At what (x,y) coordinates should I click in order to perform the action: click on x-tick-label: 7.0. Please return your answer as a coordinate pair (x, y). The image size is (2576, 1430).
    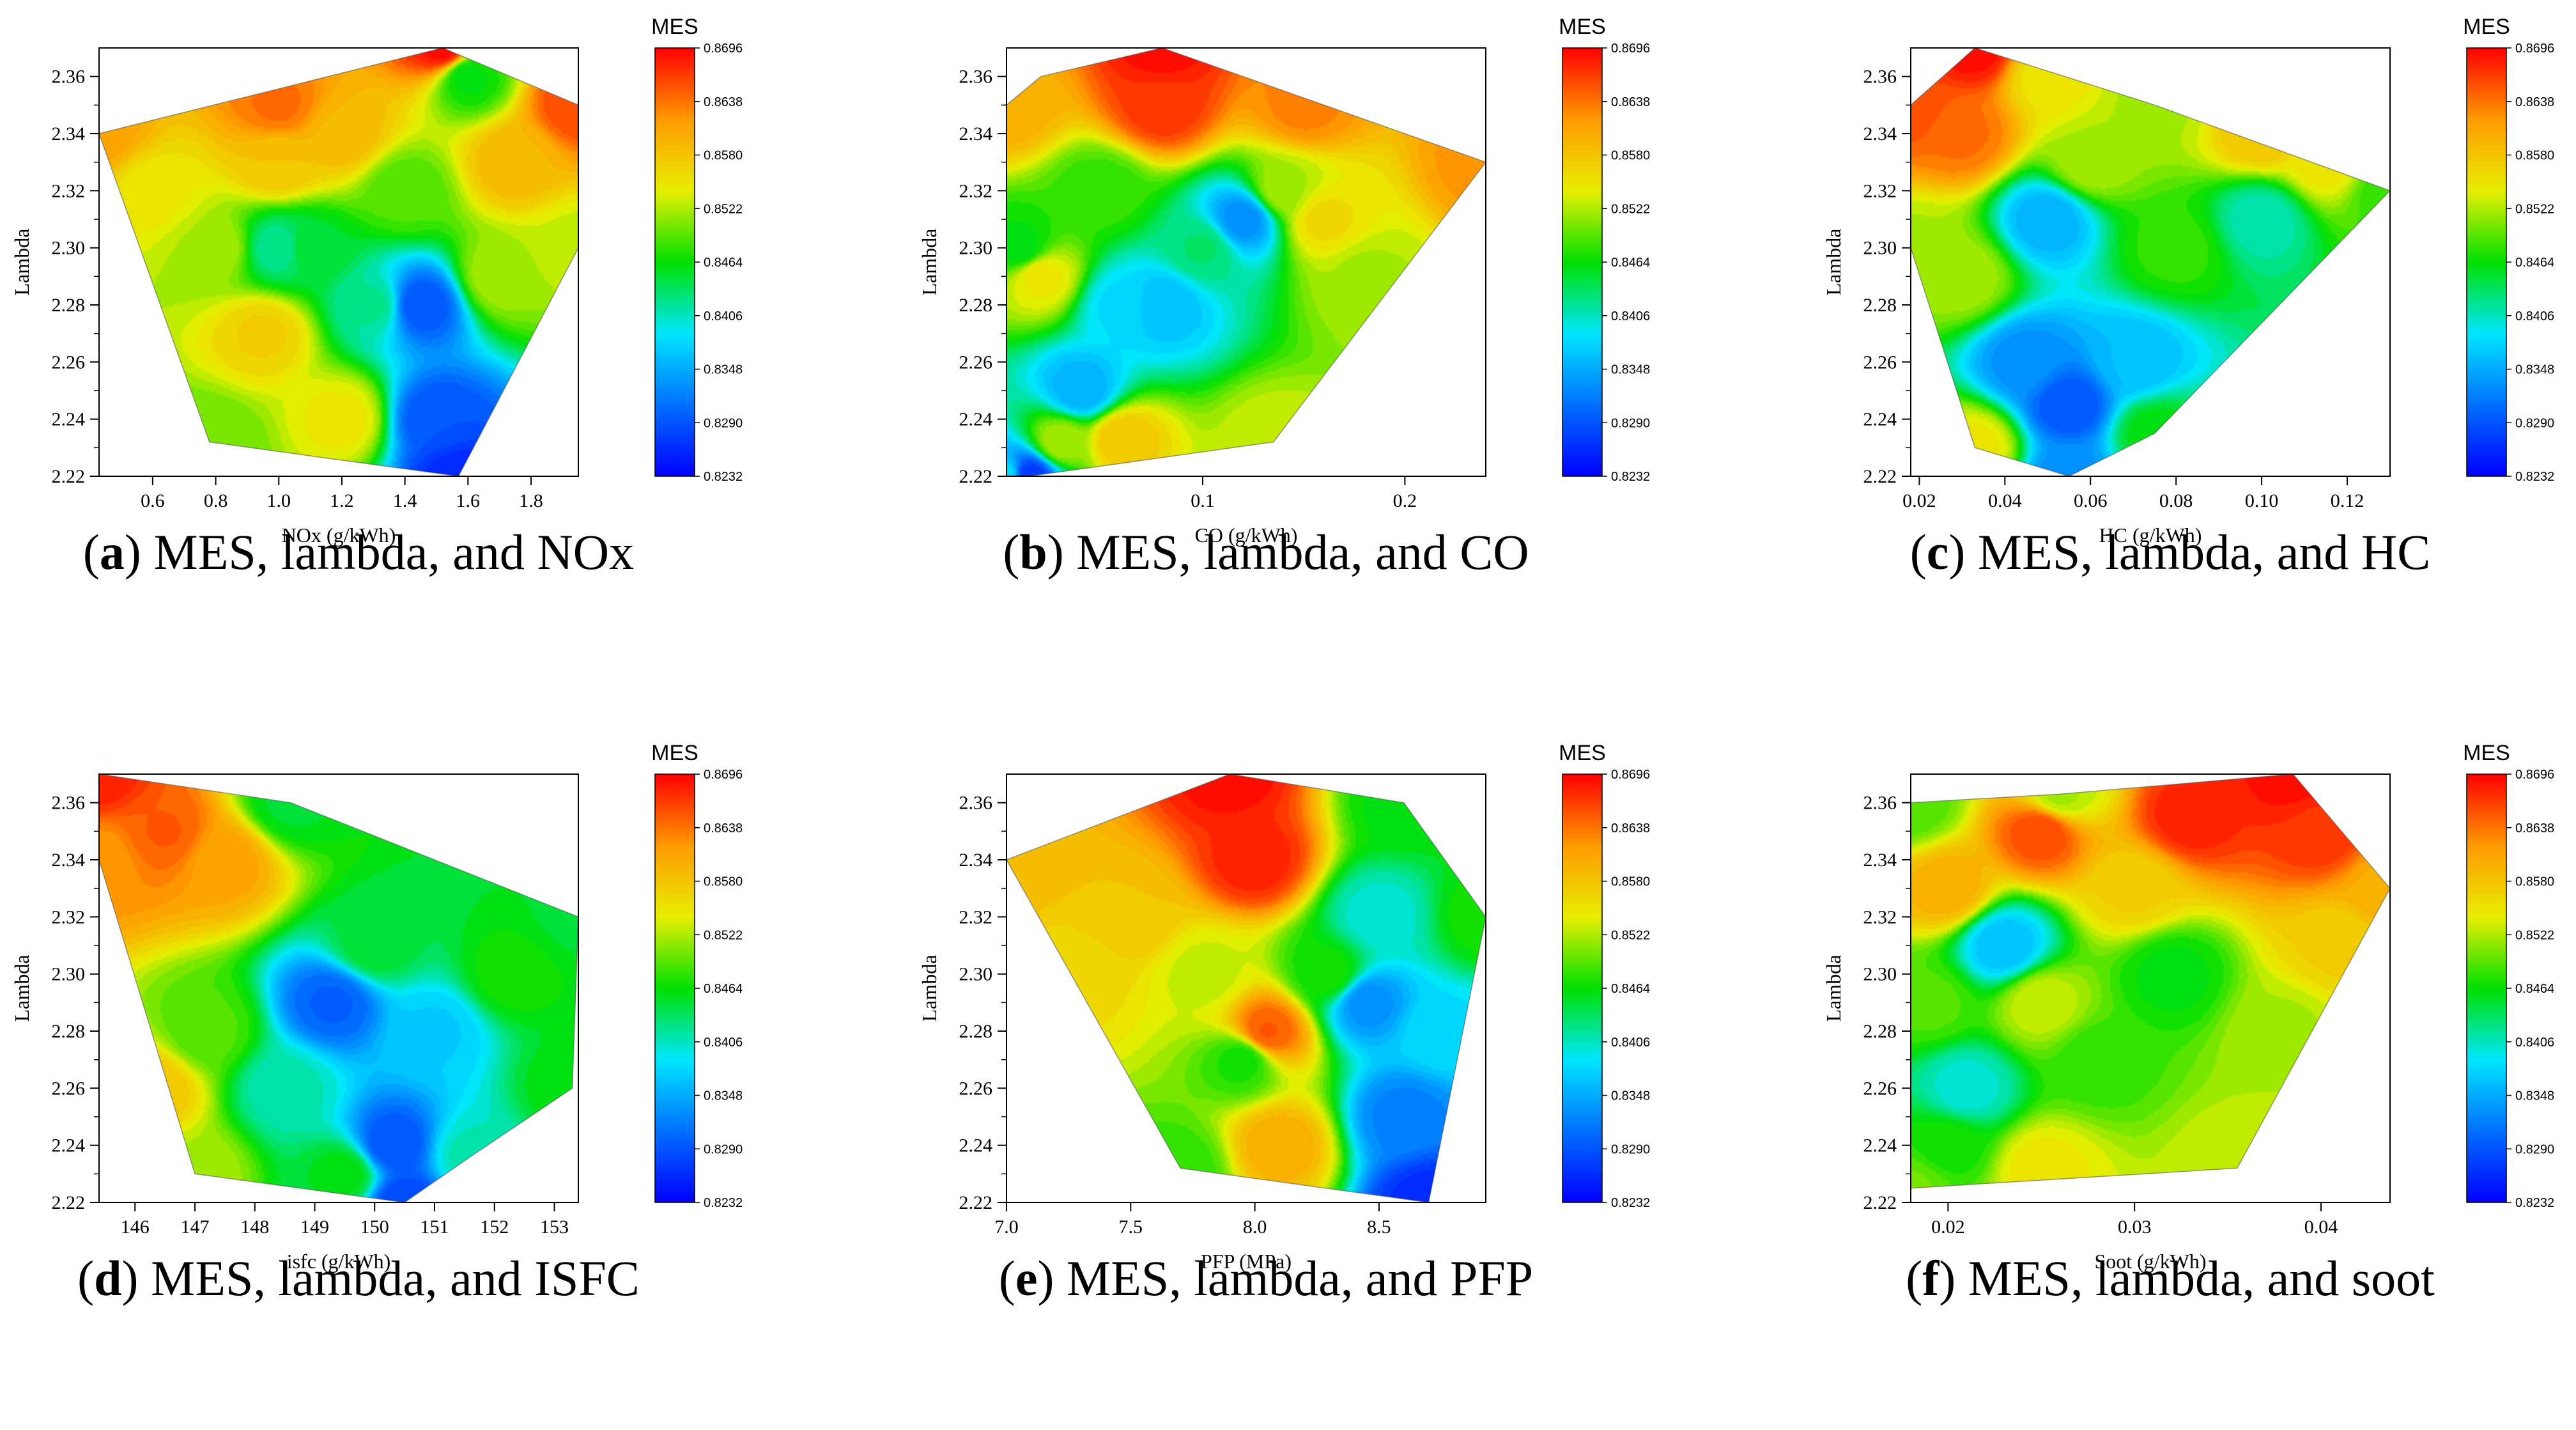
    Looking at the image, I should click on (1006, 1227).